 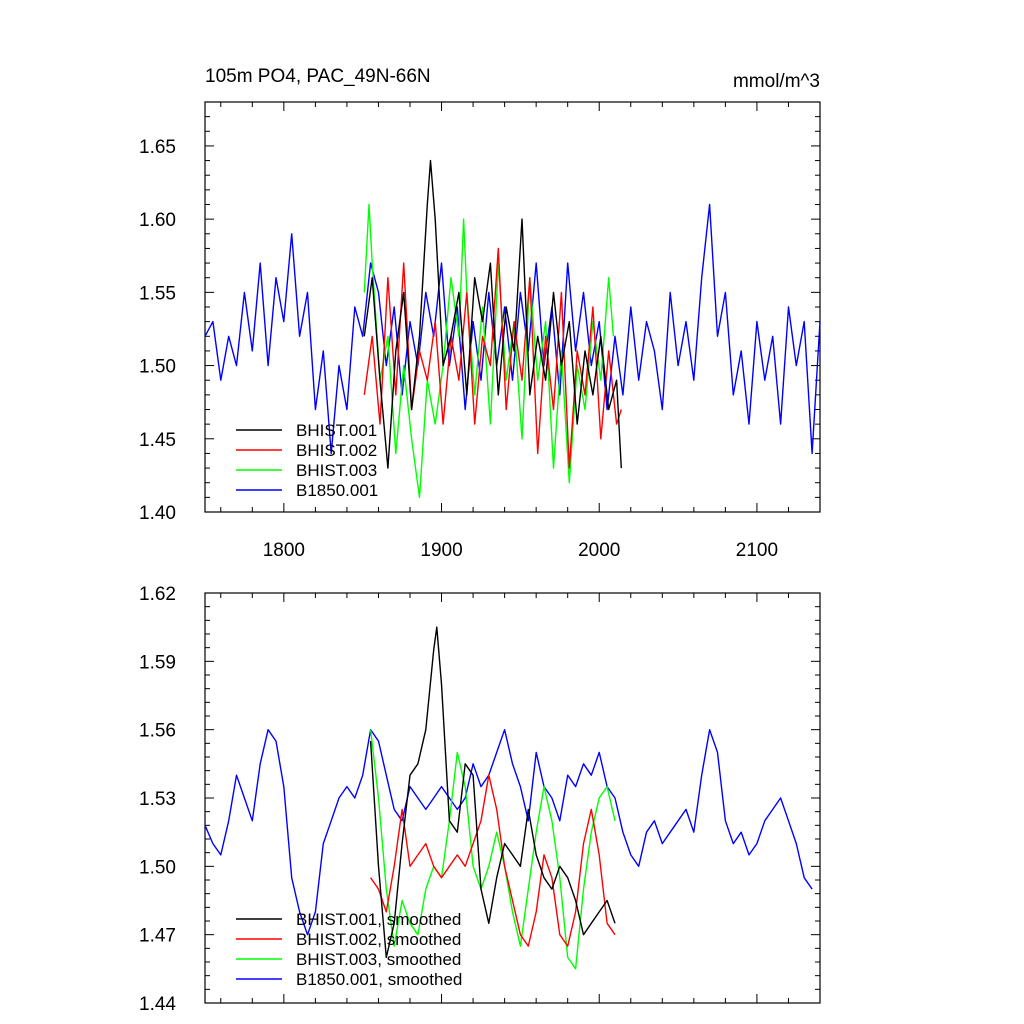 What do you see at coordinates (776, 81) in the screenshot?
I see `units-label: mmol/m^3` at bounding box center [776, 81].